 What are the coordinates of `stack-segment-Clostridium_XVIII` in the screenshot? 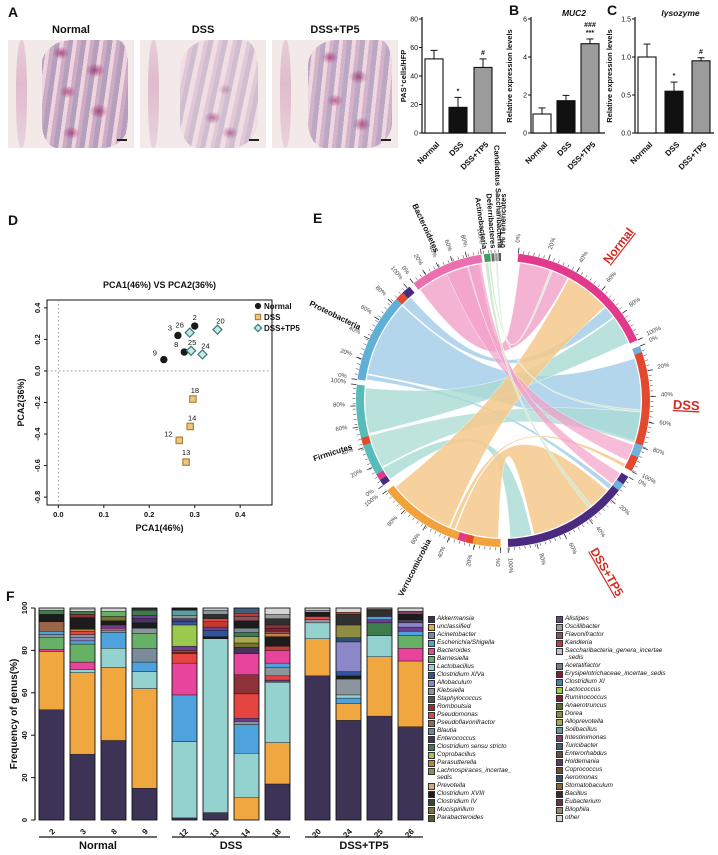 It's located at (410, 617).